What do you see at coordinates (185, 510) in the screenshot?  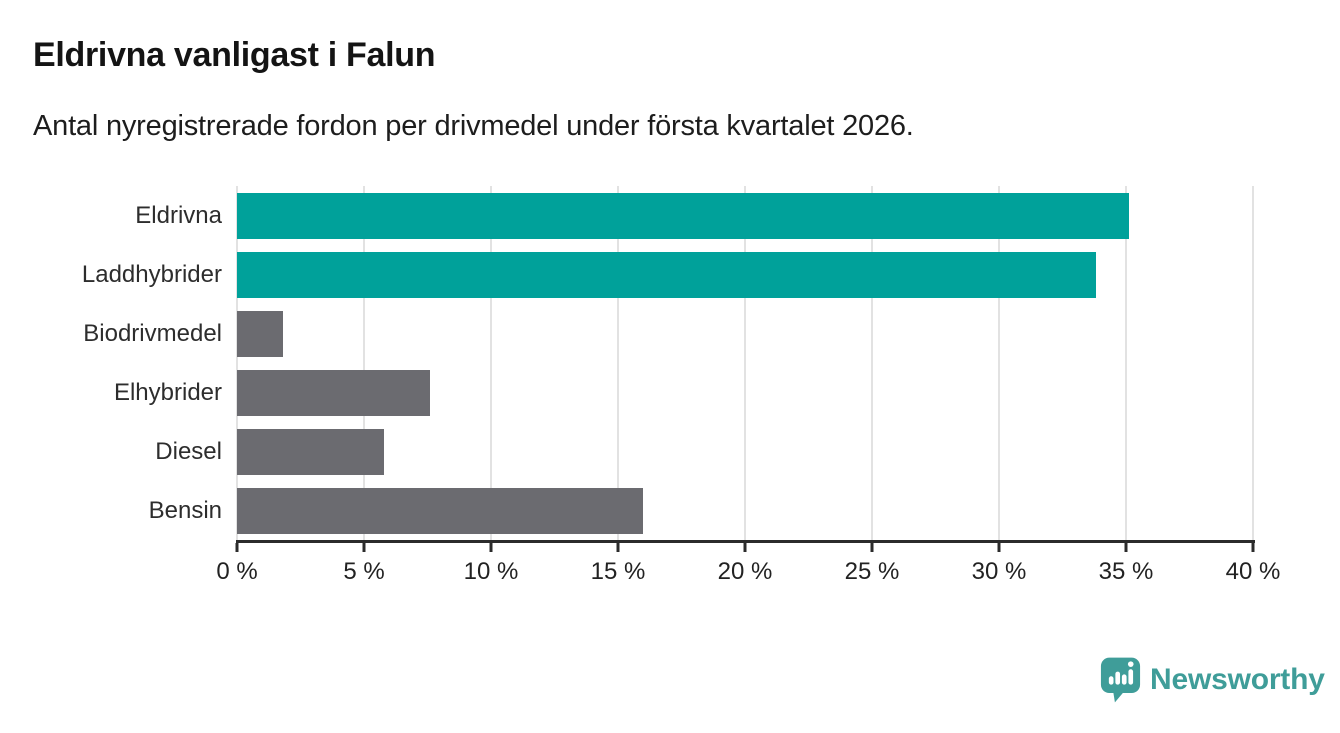 I see `category-label: Bensin` at bounding box center [185, 510].